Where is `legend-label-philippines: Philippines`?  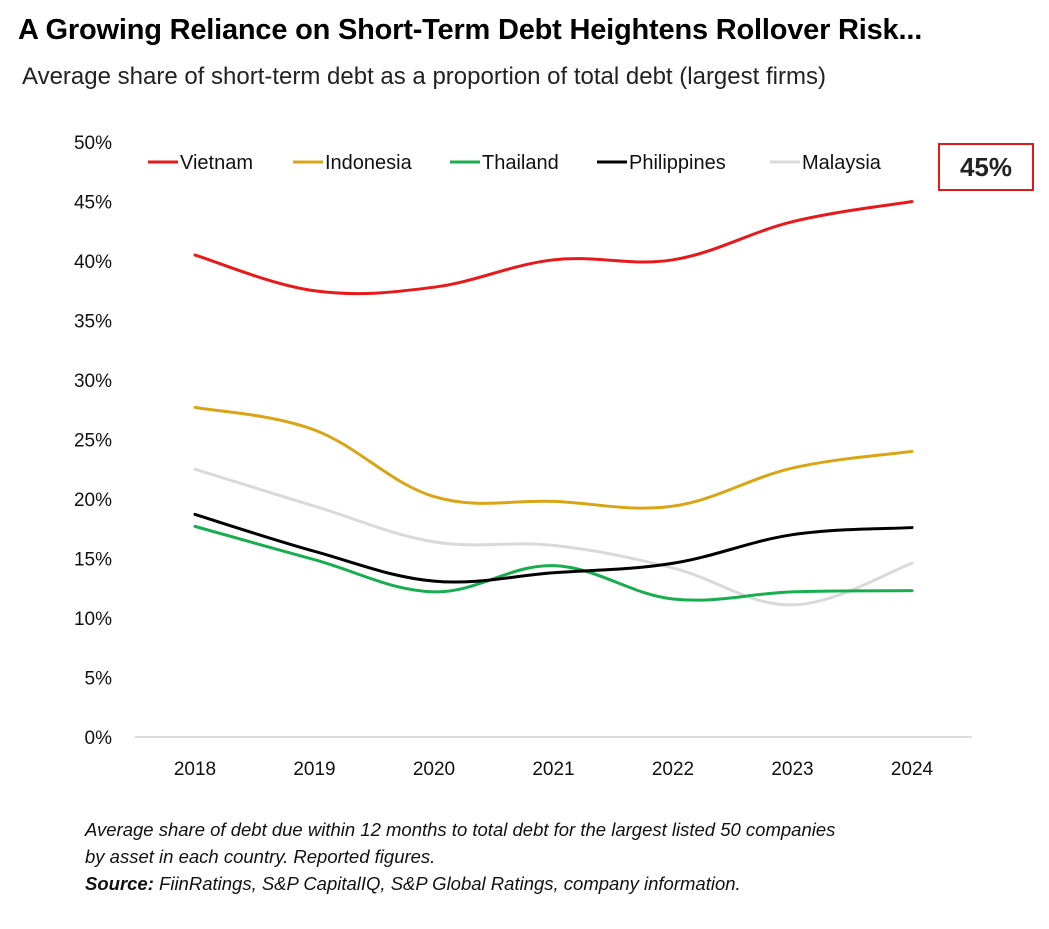
legend-label-philippines: Philippines is located at coordinates (677, 163).